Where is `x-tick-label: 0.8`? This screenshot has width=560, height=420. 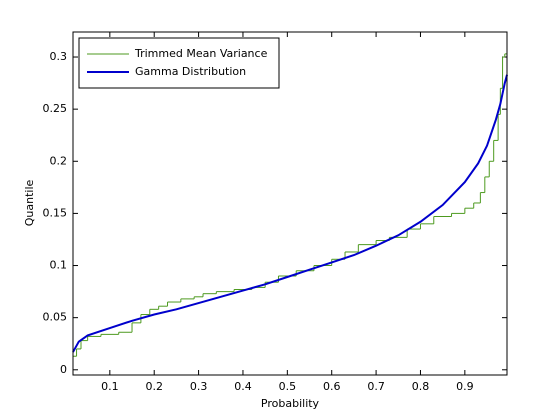
x-tick-label: 0.8 is located at coordinates (421, 386).